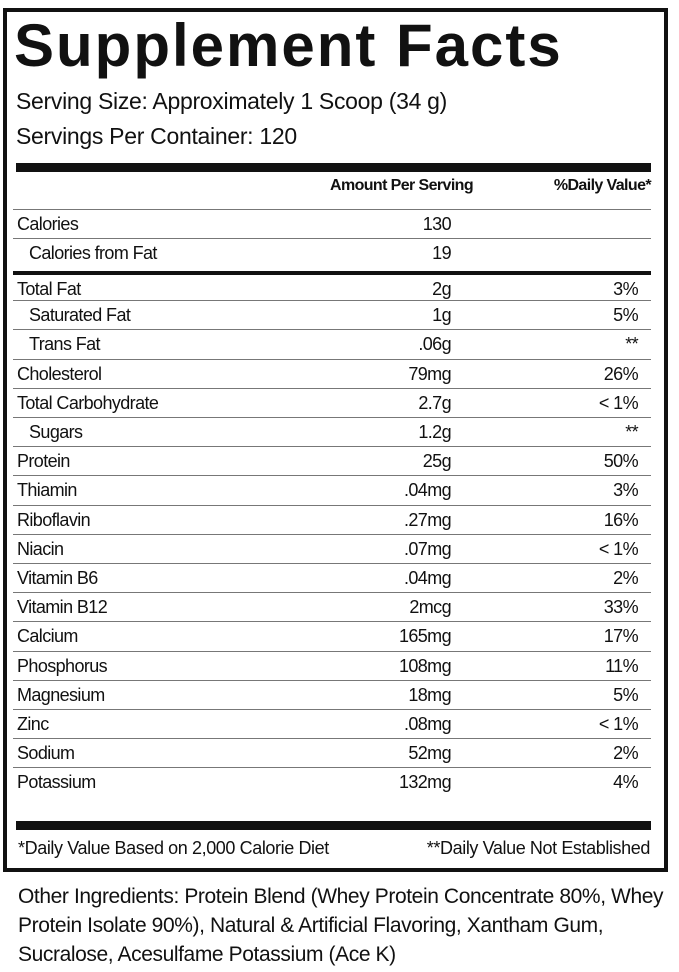 This screenshot has height=972, width=679. Describe the element at coordinates (425, 665) in the screenshot. I see `nutrient-amount: 108mg` at that location.